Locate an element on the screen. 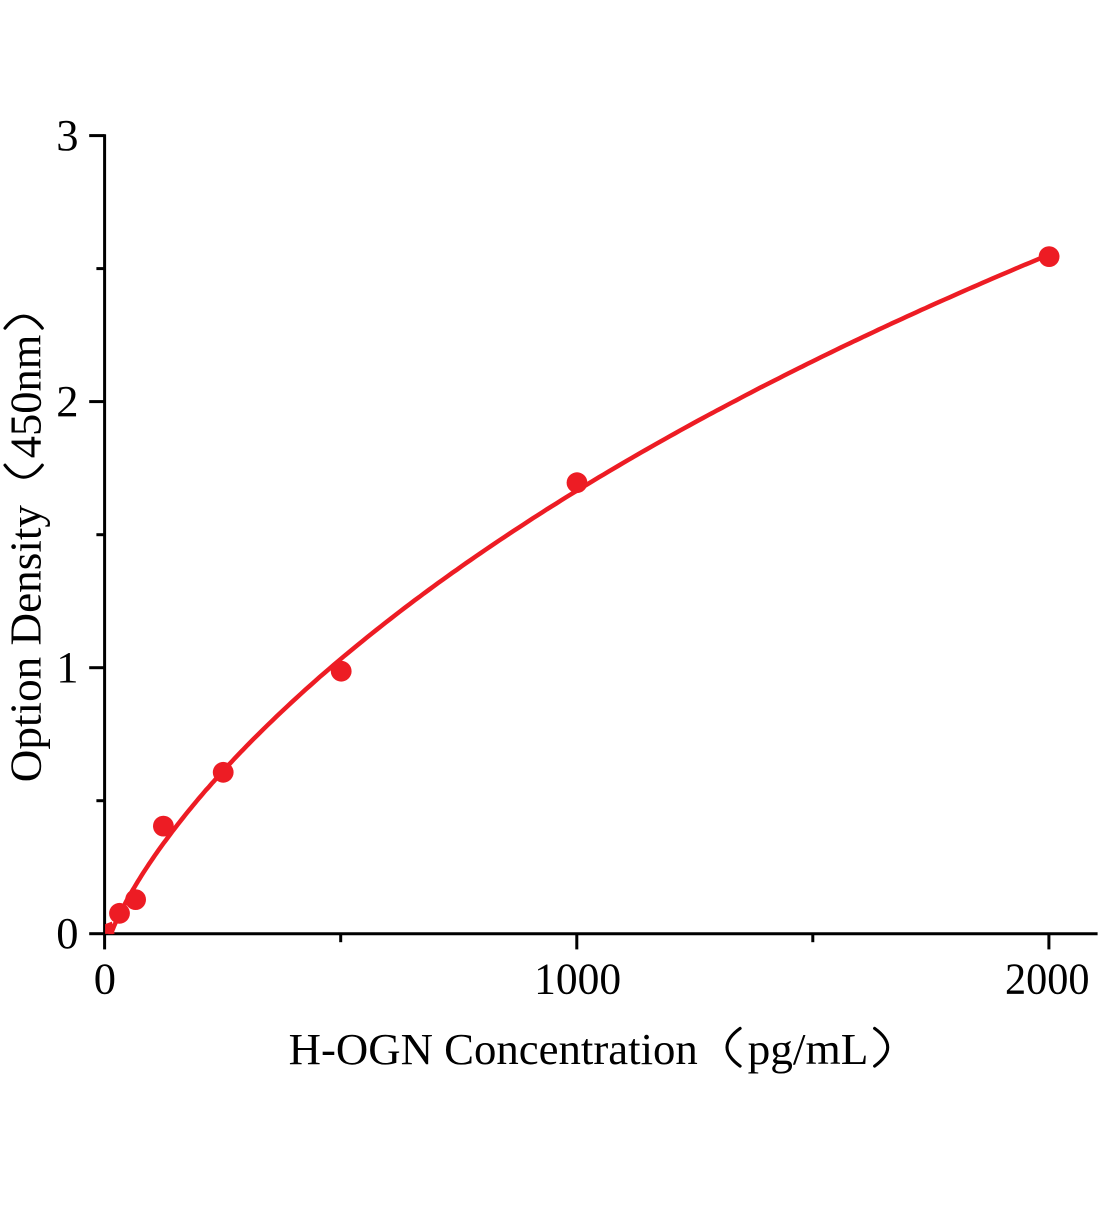  svg-text: H-OGN Concentration is located at coordinates (493, 1049).